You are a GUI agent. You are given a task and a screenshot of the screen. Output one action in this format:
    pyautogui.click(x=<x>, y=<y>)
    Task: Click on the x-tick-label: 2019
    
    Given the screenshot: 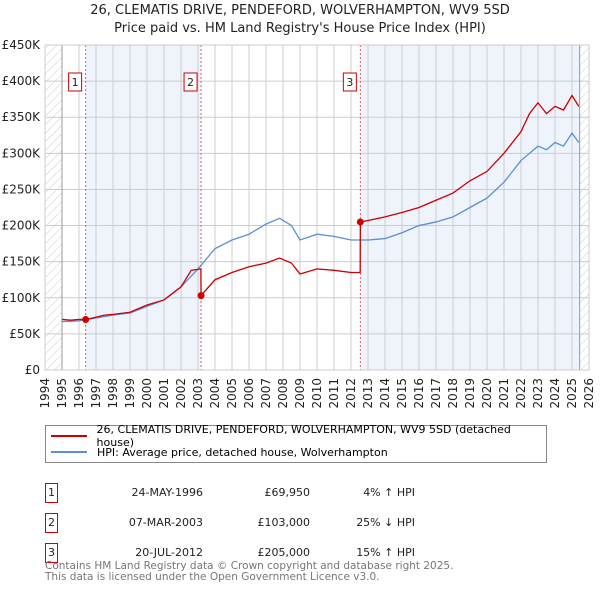 What is the action you would take?
    pyautogui.click(x=470, y=393)
    